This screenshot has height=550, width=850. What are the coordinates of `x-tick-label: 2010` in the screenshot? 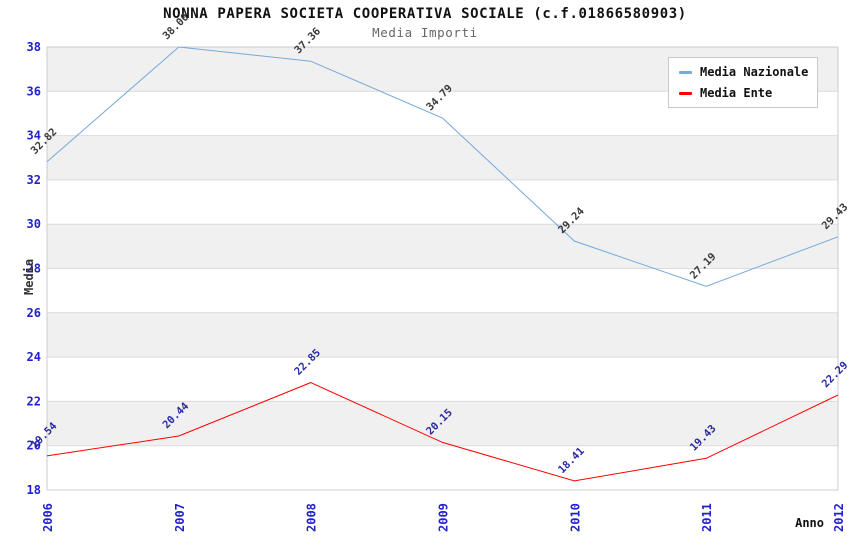 It's located at (575, 517).